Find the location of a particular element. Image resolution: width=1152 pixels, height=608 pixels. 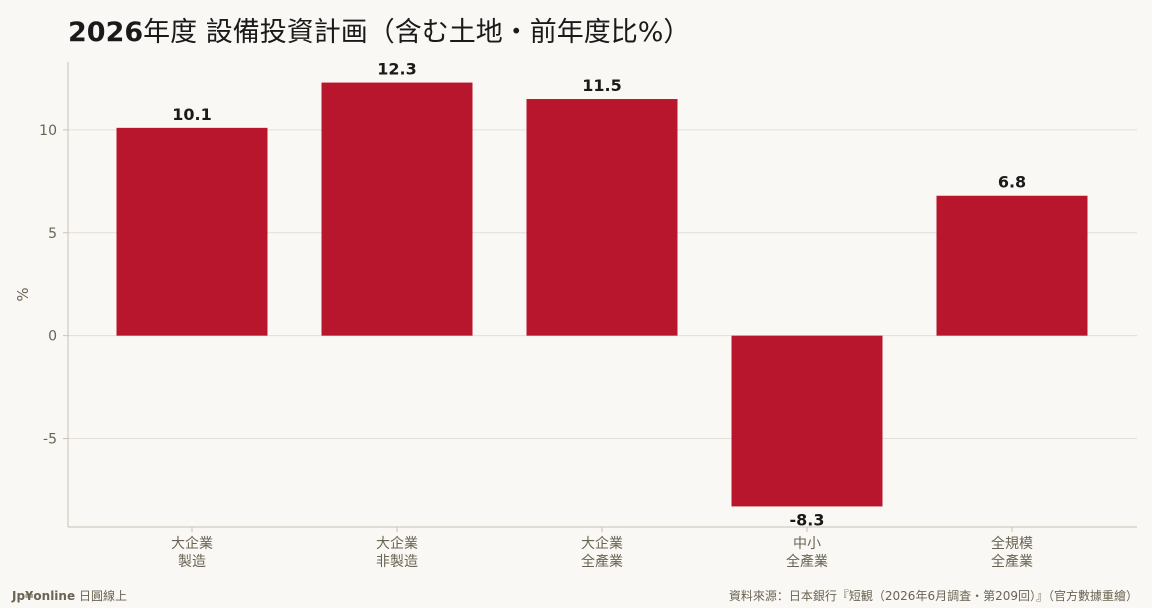

chart-title: 2026年度 設備投資計画（含む土地・前年度比%） is located at coordinates (379, 29).